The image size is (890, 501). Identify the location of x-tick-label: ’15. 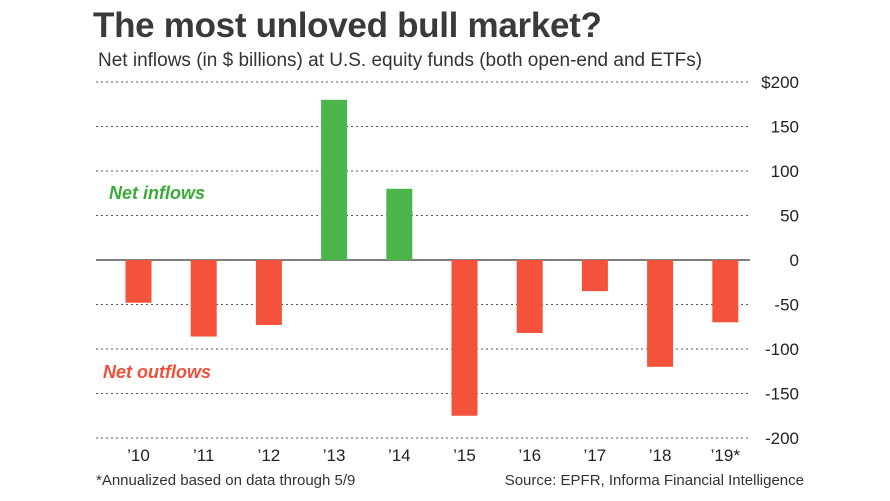
(464, 455).